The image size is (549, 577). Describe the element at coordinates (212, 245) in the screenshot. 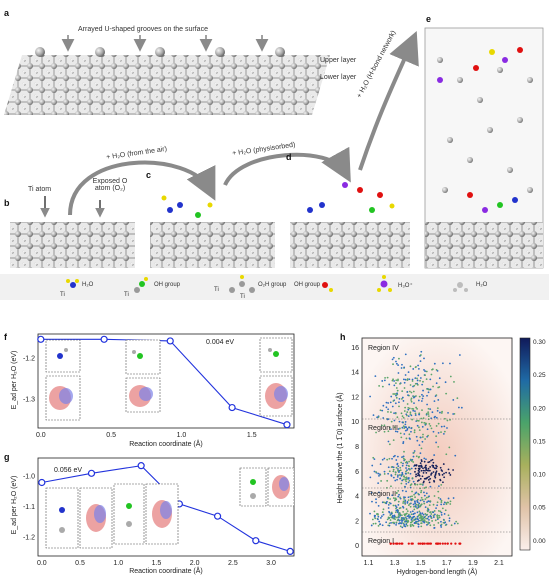

I see `panel-c-slab` at that location.